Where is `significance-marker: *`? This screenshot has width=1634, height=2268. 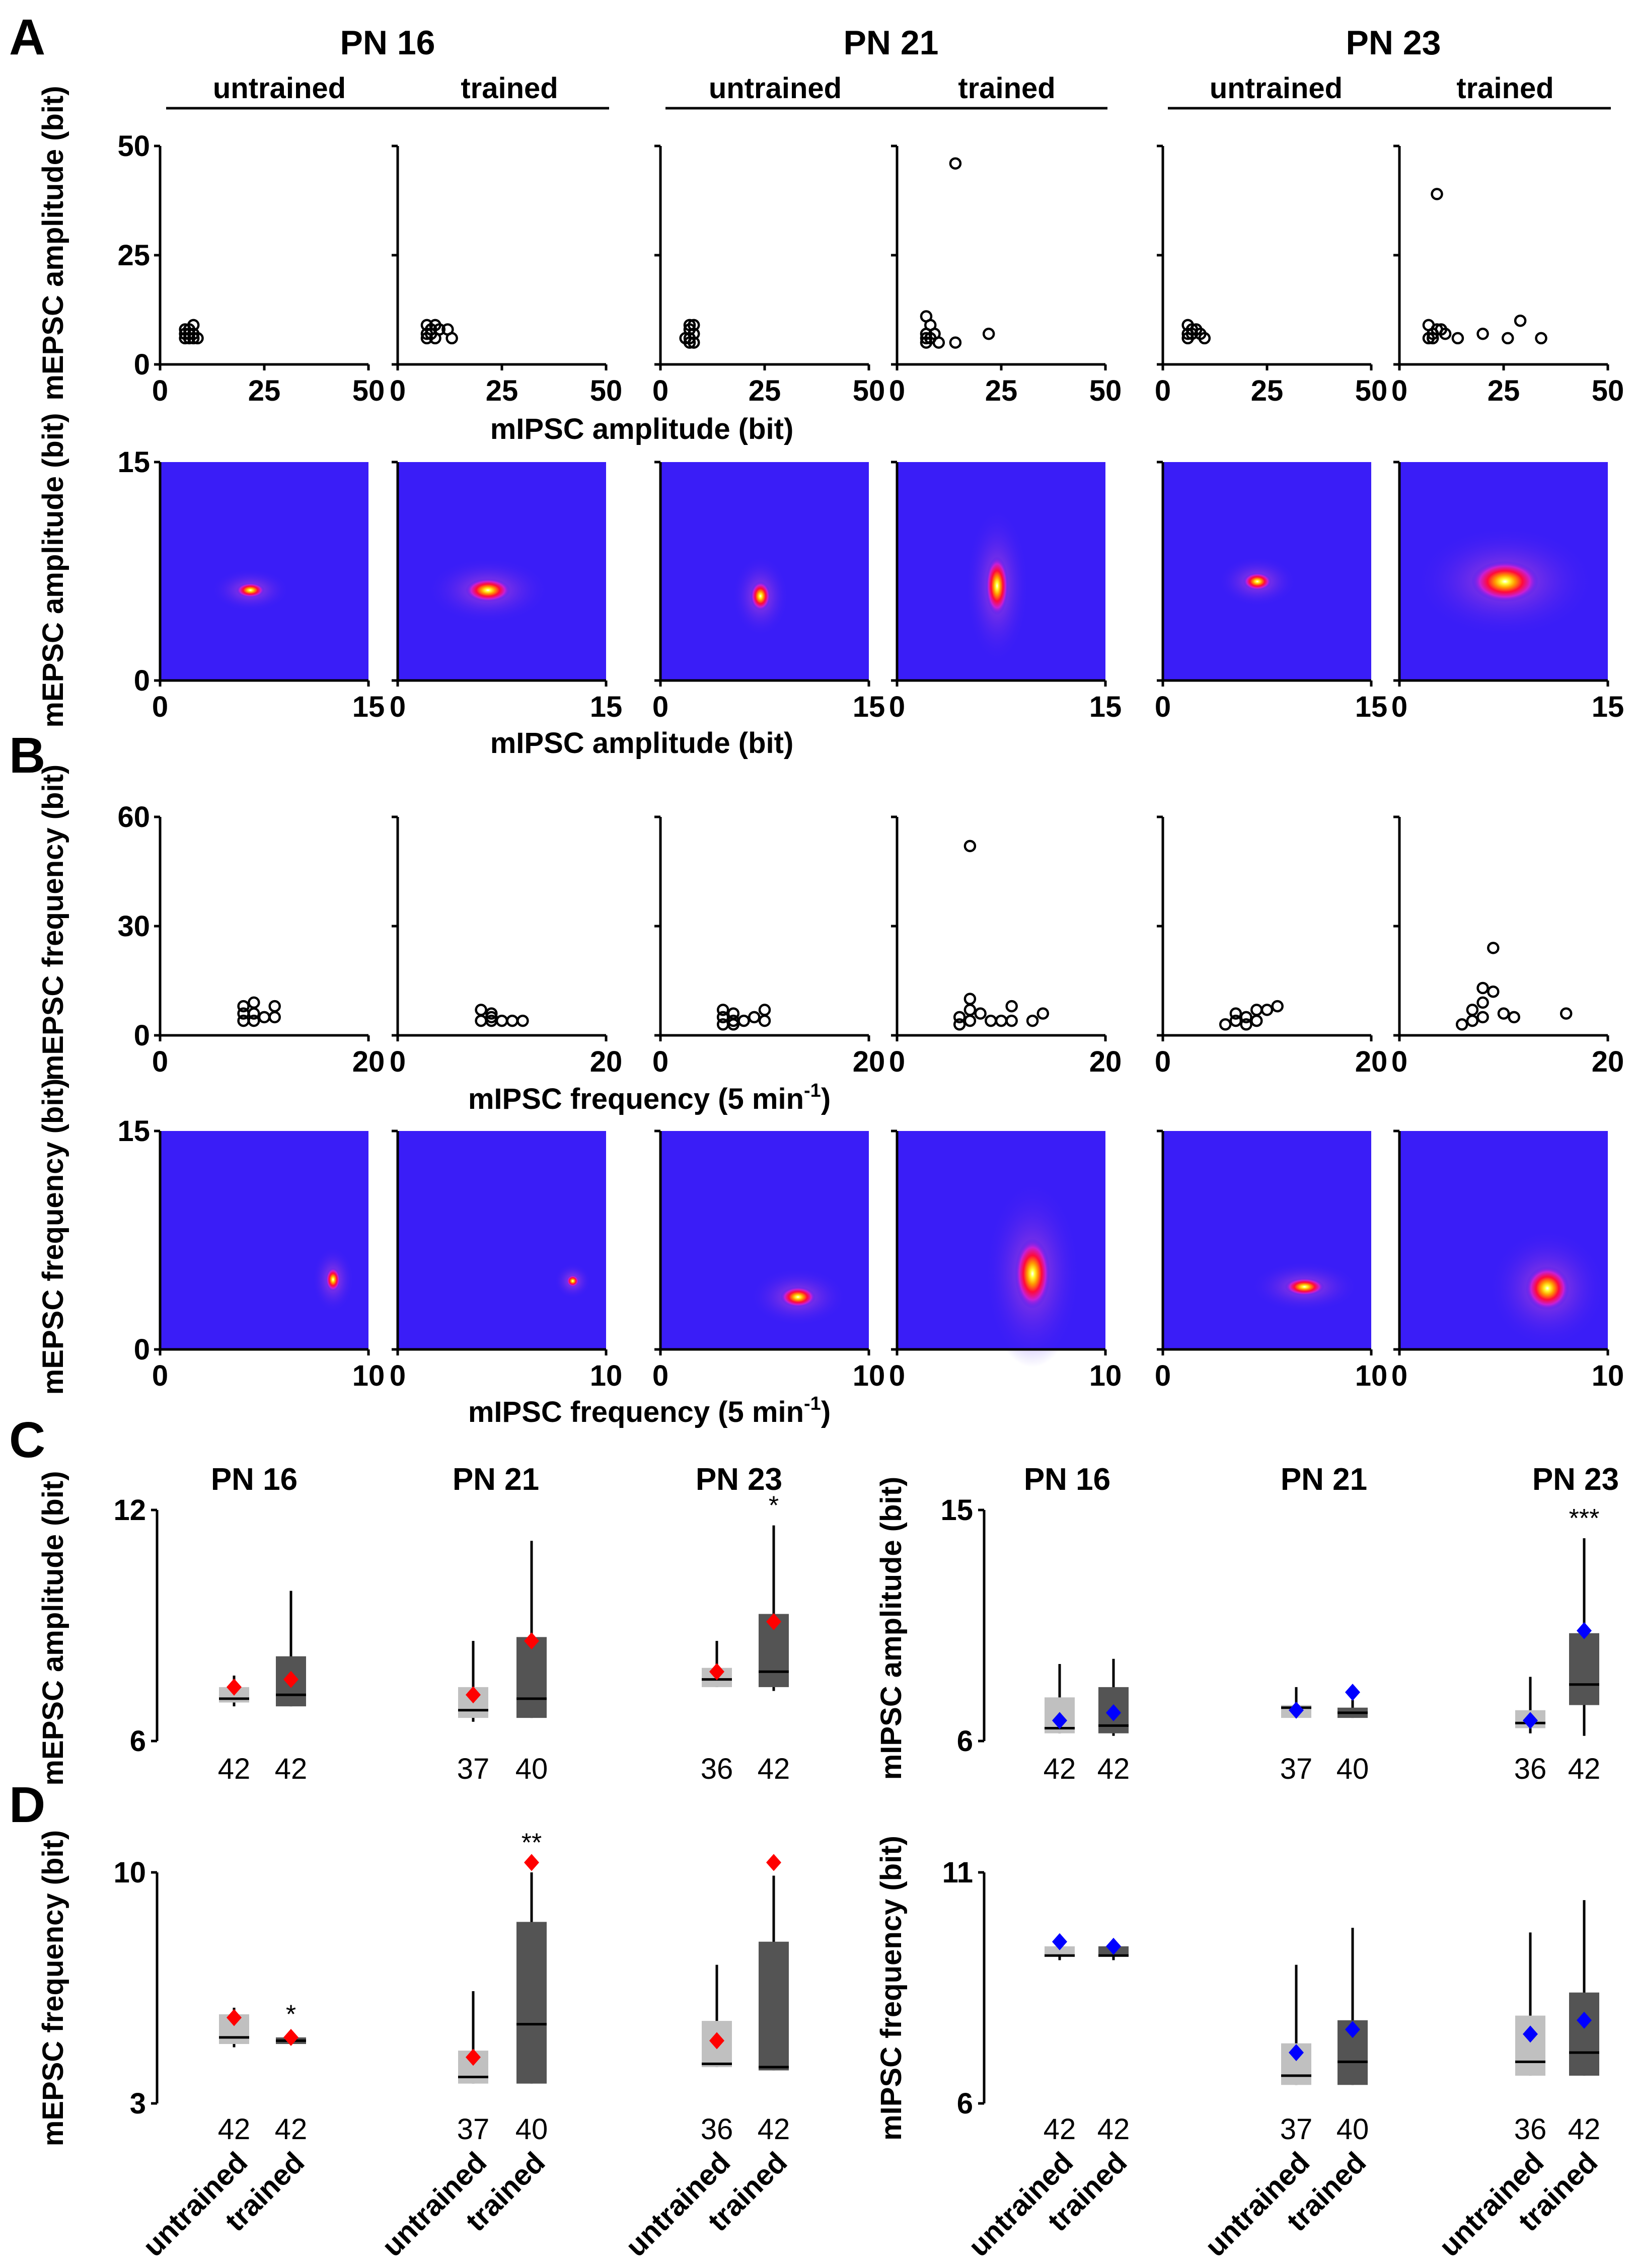 significance-marker: * is located at coordinates (774, 1506).